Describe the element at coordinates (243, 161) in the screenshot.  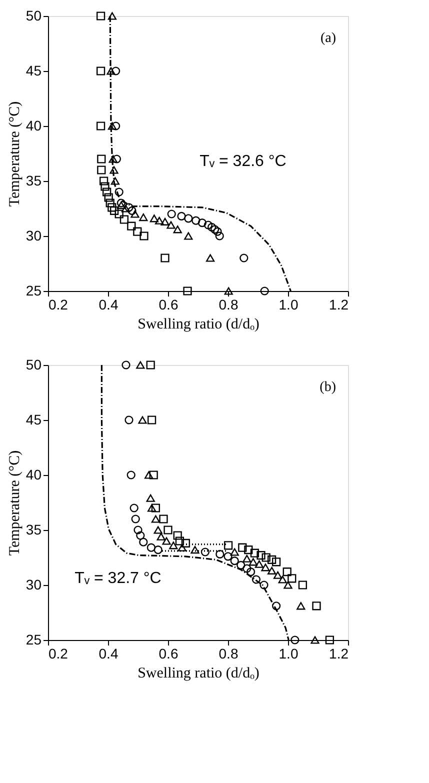
I see `annotation: Tᵥ = 32.6 °C` at that location.